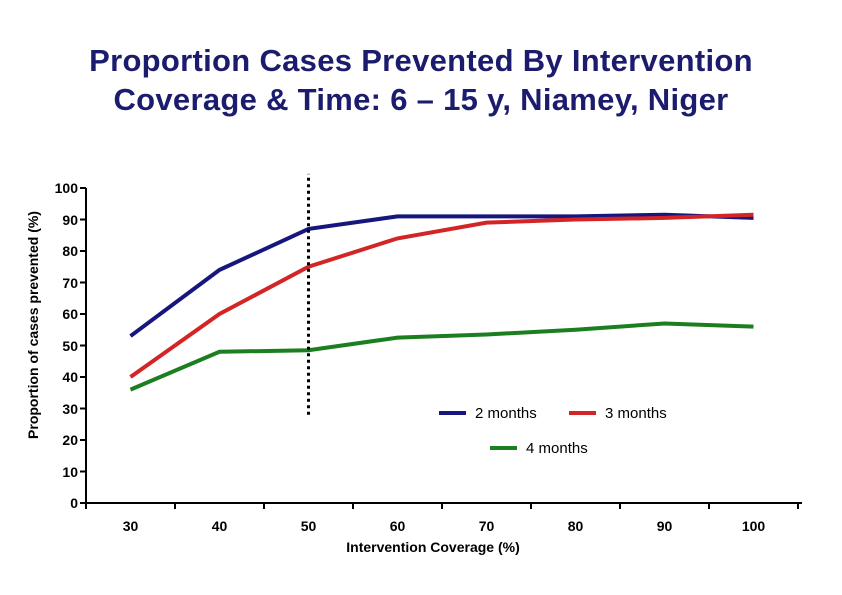 This screenshot has width=842, height=595. Describe the element at coordinates (130, 526) in the screenshot. I see `x-tick-label-30: 30` at that location.